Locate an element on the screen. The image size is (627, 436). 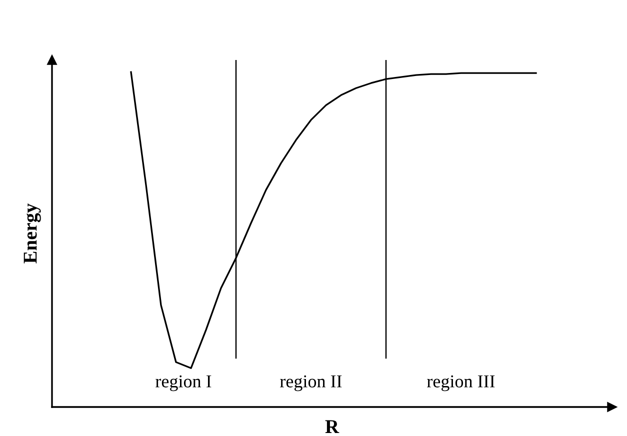
annotation: region III is located at coordinates (461, 383).